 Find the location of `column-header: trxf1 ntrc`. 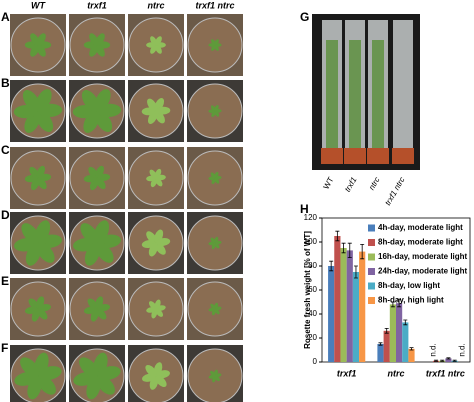

column-header: trxf1 ntrc is located at coordinates (214, 5).